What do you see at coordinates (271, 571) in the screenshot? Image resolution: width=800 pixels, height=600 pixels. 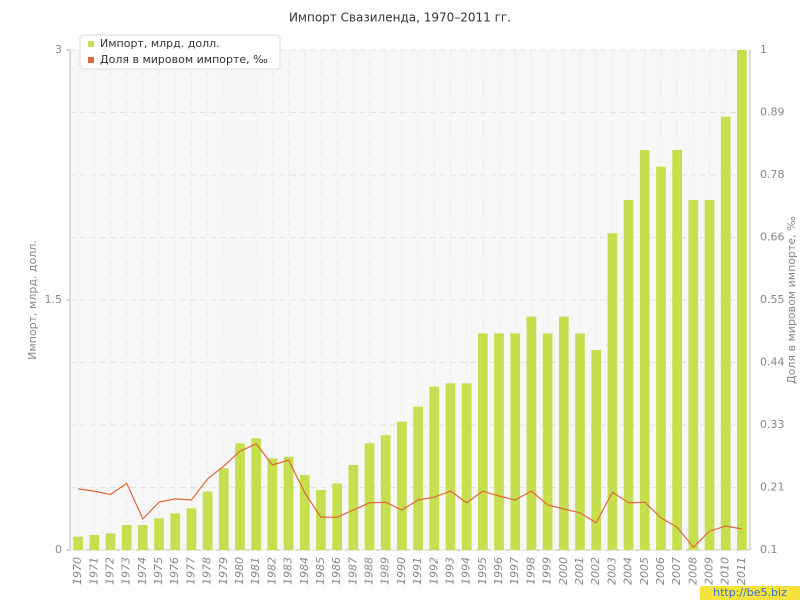 I see `x-tick-label: 1982` at bounding box center [271, 571].